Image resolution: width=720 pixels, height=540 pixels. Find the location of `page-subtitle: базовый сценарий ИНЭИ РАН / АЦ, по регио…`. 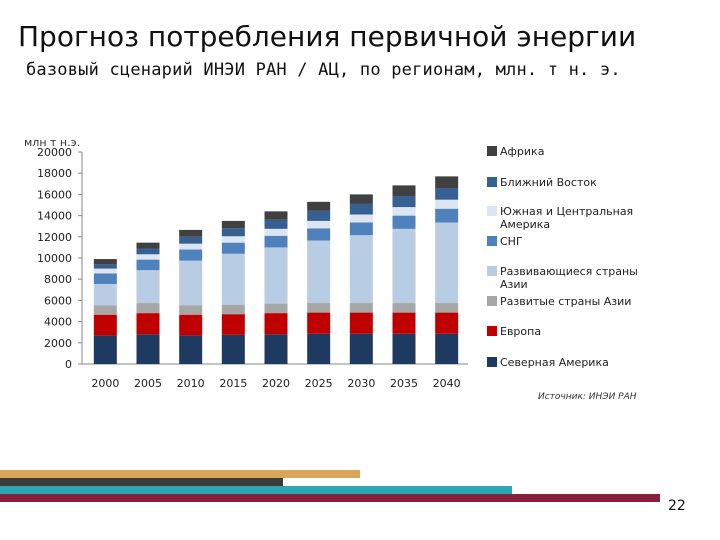

page-subtitle: базовый сценарий ИНЭИ РАН / АЦ, по регио… is located at coordinates (323, 70).